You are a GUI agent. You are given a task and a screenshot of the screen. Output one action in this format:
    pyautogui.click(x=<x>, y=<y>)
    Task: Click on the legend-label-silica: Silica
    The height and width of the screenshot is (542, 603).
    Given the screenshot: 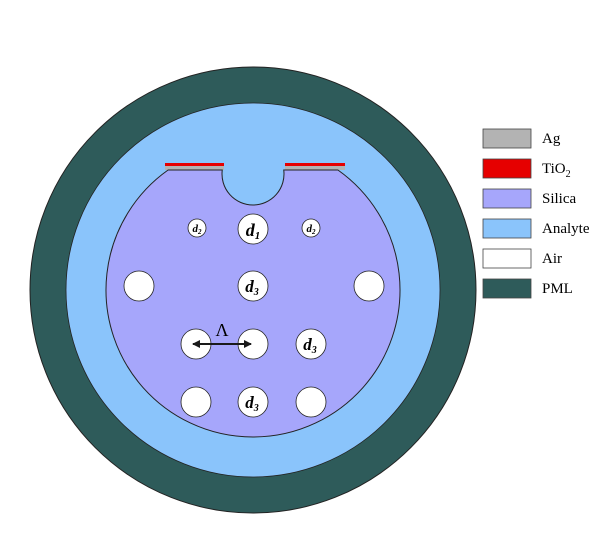 What is the action you would take?
    pyautogui.click(x=559, y=199)
    